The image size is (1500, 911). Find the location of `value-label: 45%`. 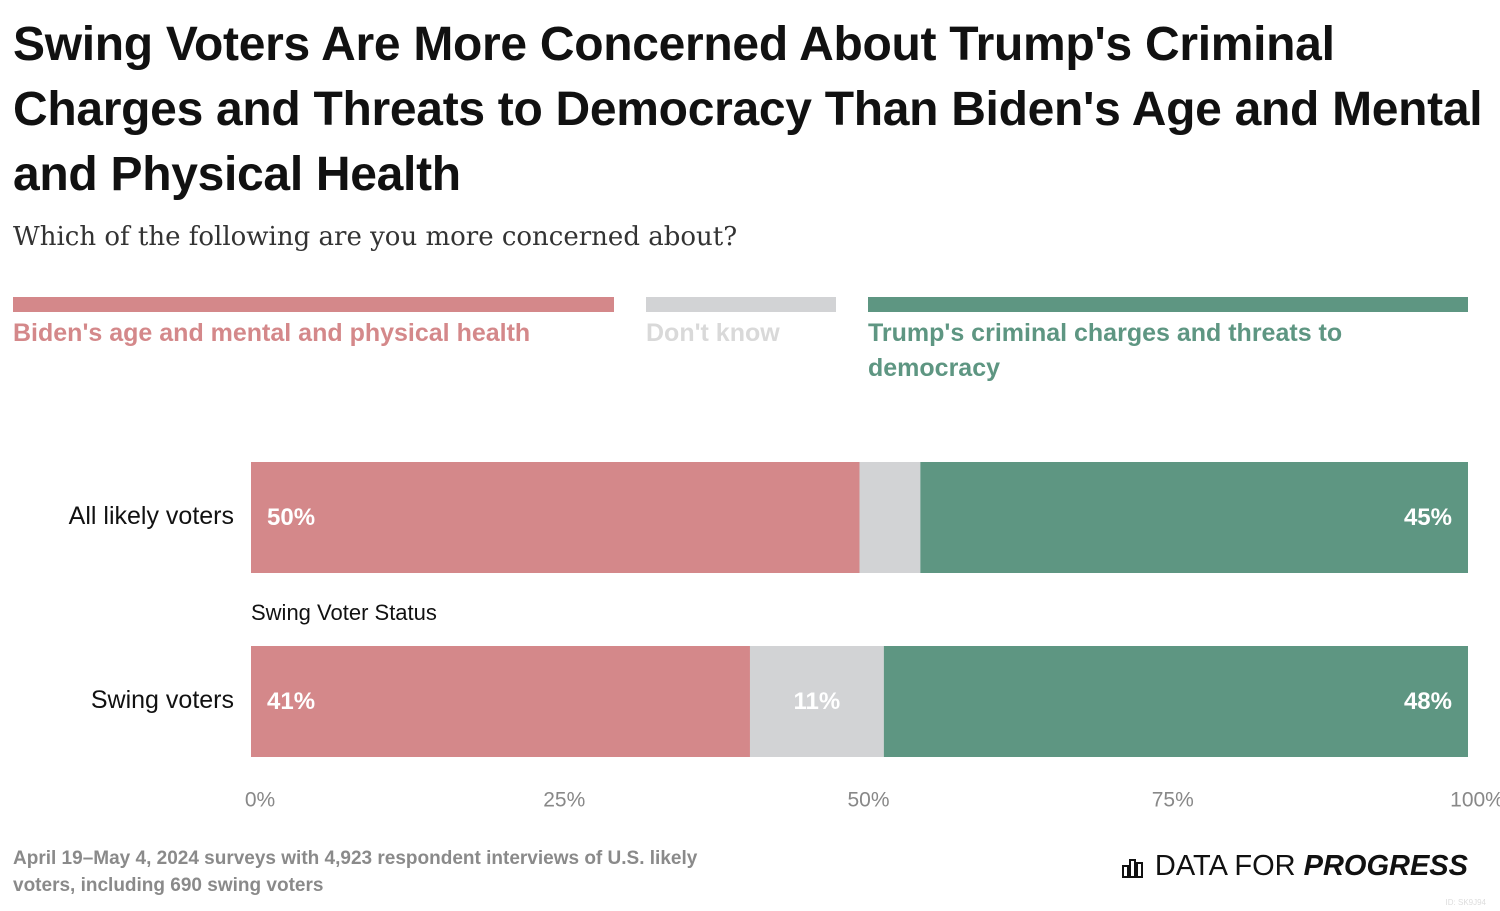

value-label: 45% is located at coordinates (1428, 517).